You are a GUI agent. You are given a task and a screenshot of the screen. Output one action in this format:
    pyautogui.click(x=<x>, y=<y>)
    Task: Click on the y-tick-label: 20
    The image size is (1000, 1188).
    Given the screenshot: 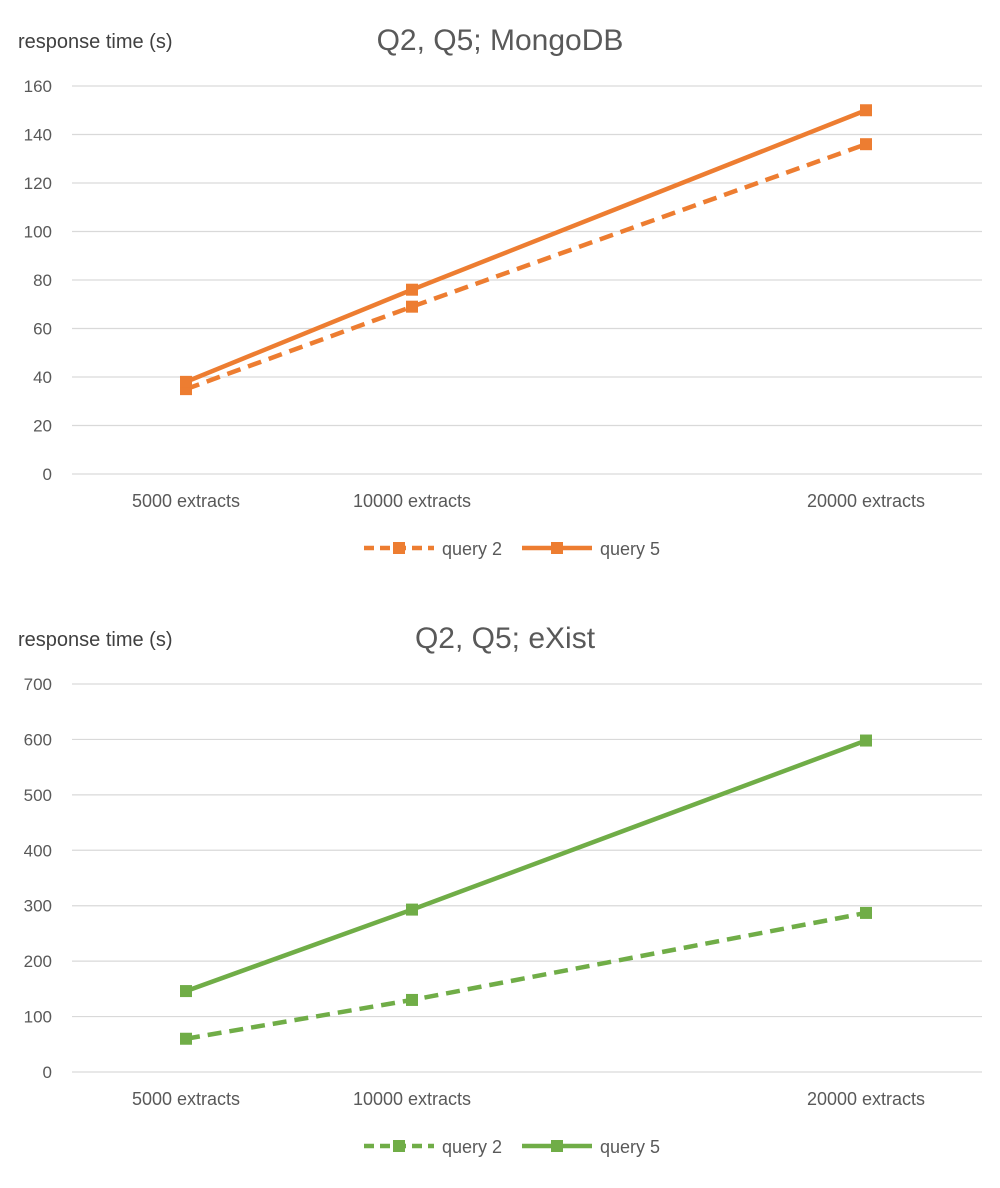 What is the action you would take?
    pyautogui.click(x=42, y=426)
    